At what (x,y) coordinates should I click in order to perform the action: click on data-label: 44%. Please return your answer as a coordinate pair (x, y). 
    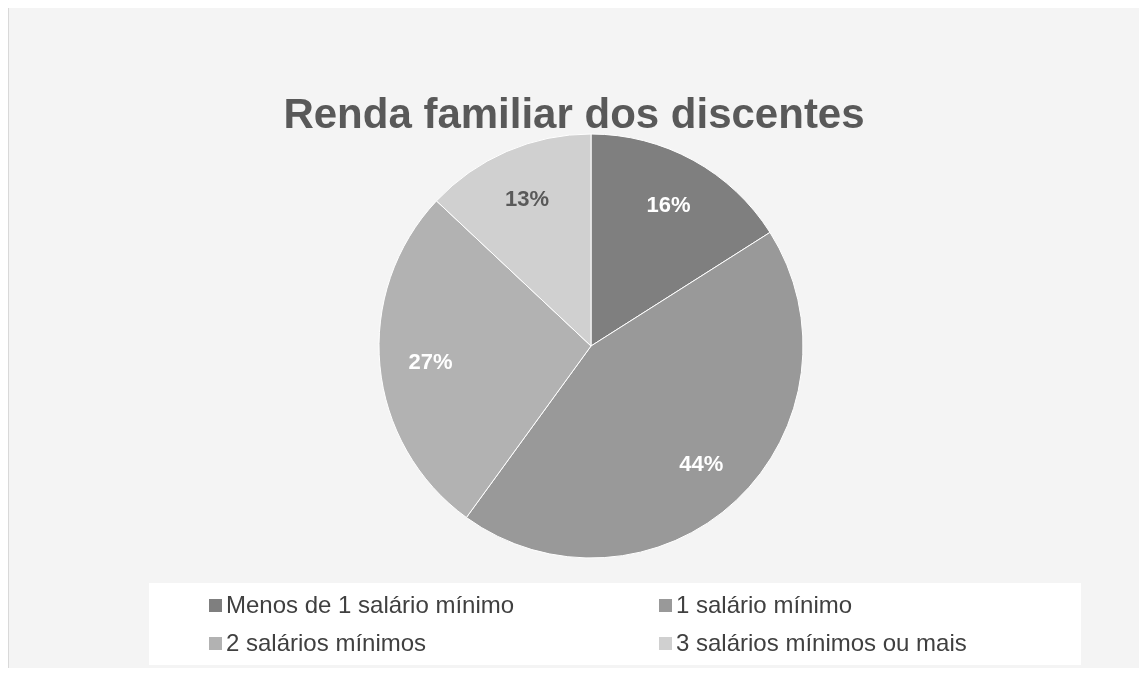
    Looking at the image, I should click on (701, 463).